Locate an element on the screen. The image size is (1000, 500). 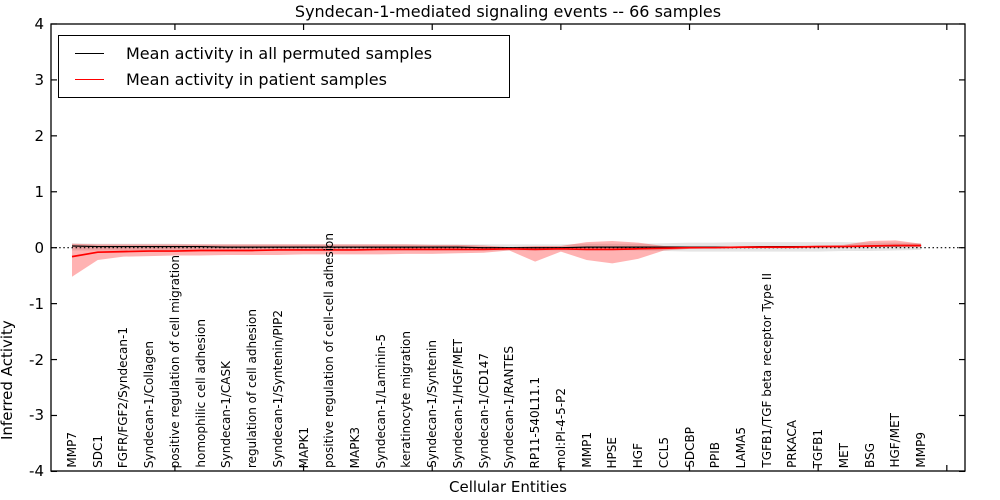
x-tick-label: RP11-540L11.1 is located at coordinates (535, 422).